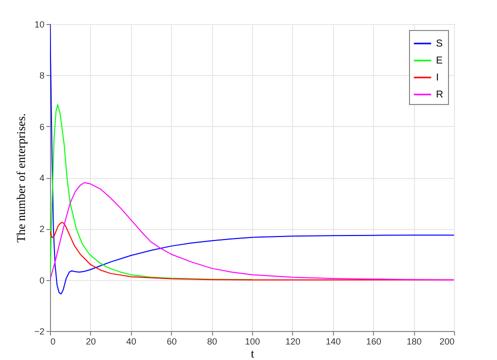  What do you see at coordinates (171, 341) in the screenshot?
I see `x-tick-label: 60` at bounding box center [171, 341].